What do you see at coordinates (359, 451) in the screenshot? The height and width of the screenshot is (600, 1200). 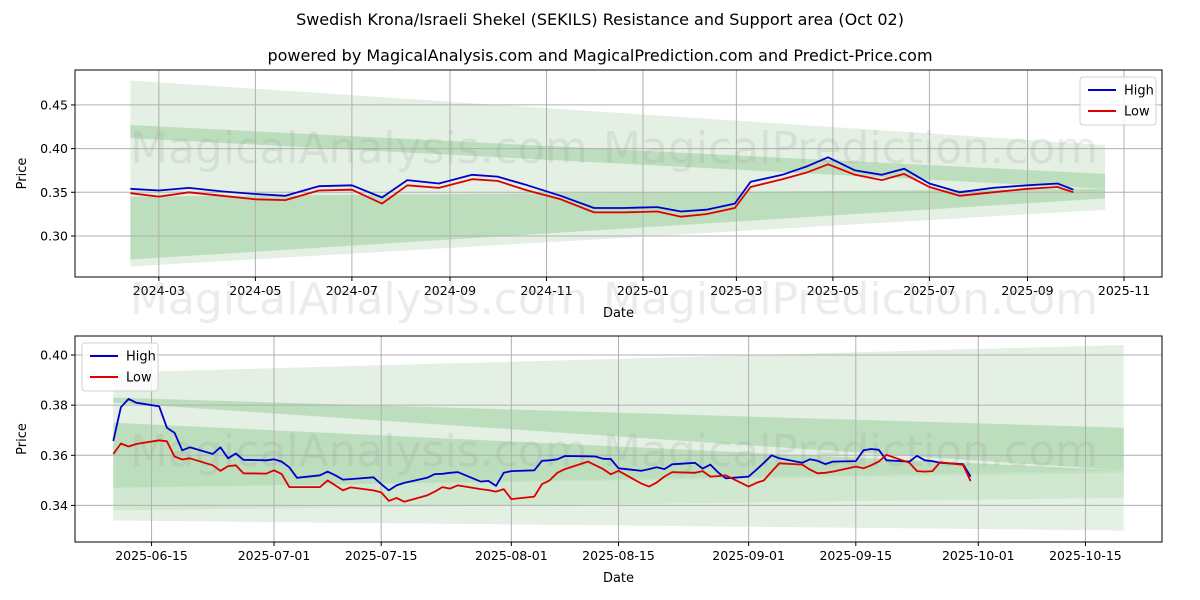 I see `watermark-analysis-3: MagicalAnalysis.com` at bounding box center [359, 451].